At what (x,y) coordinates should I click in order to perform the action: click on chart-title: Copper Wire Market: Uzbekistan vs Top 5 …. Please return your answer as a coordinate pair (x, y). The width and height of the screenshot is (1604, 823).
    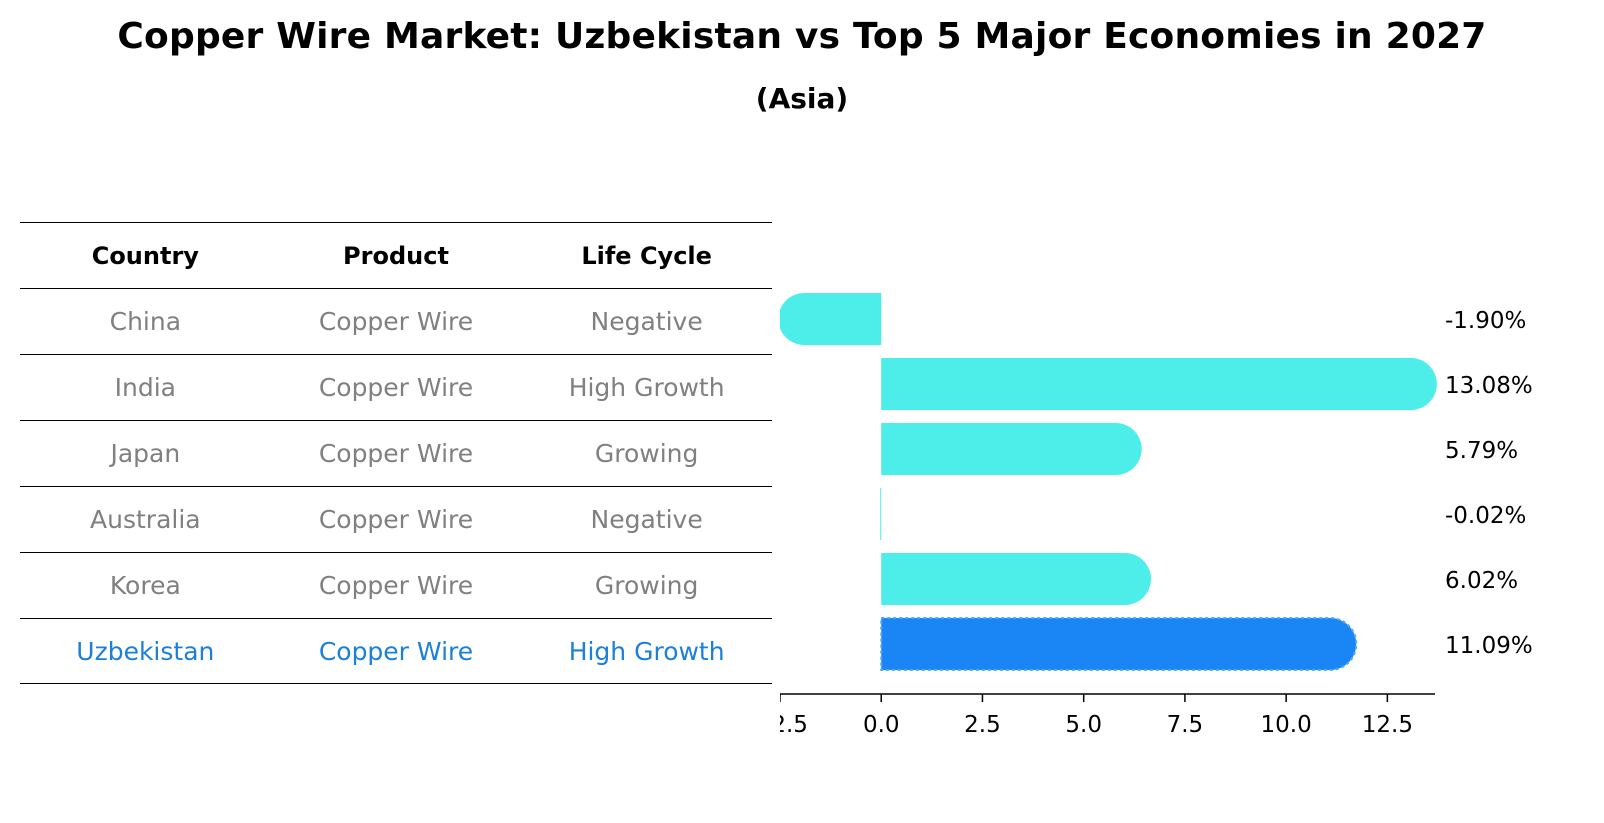
    Looking at the image, I should click on (802, 36).